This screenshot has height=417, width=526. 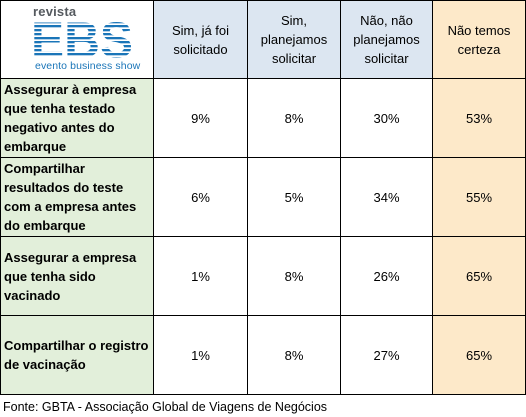 What do you see at coordinates (294, 197) in the screenshot?
I see `table-cell: 5%` at bounding box center [294, 197].